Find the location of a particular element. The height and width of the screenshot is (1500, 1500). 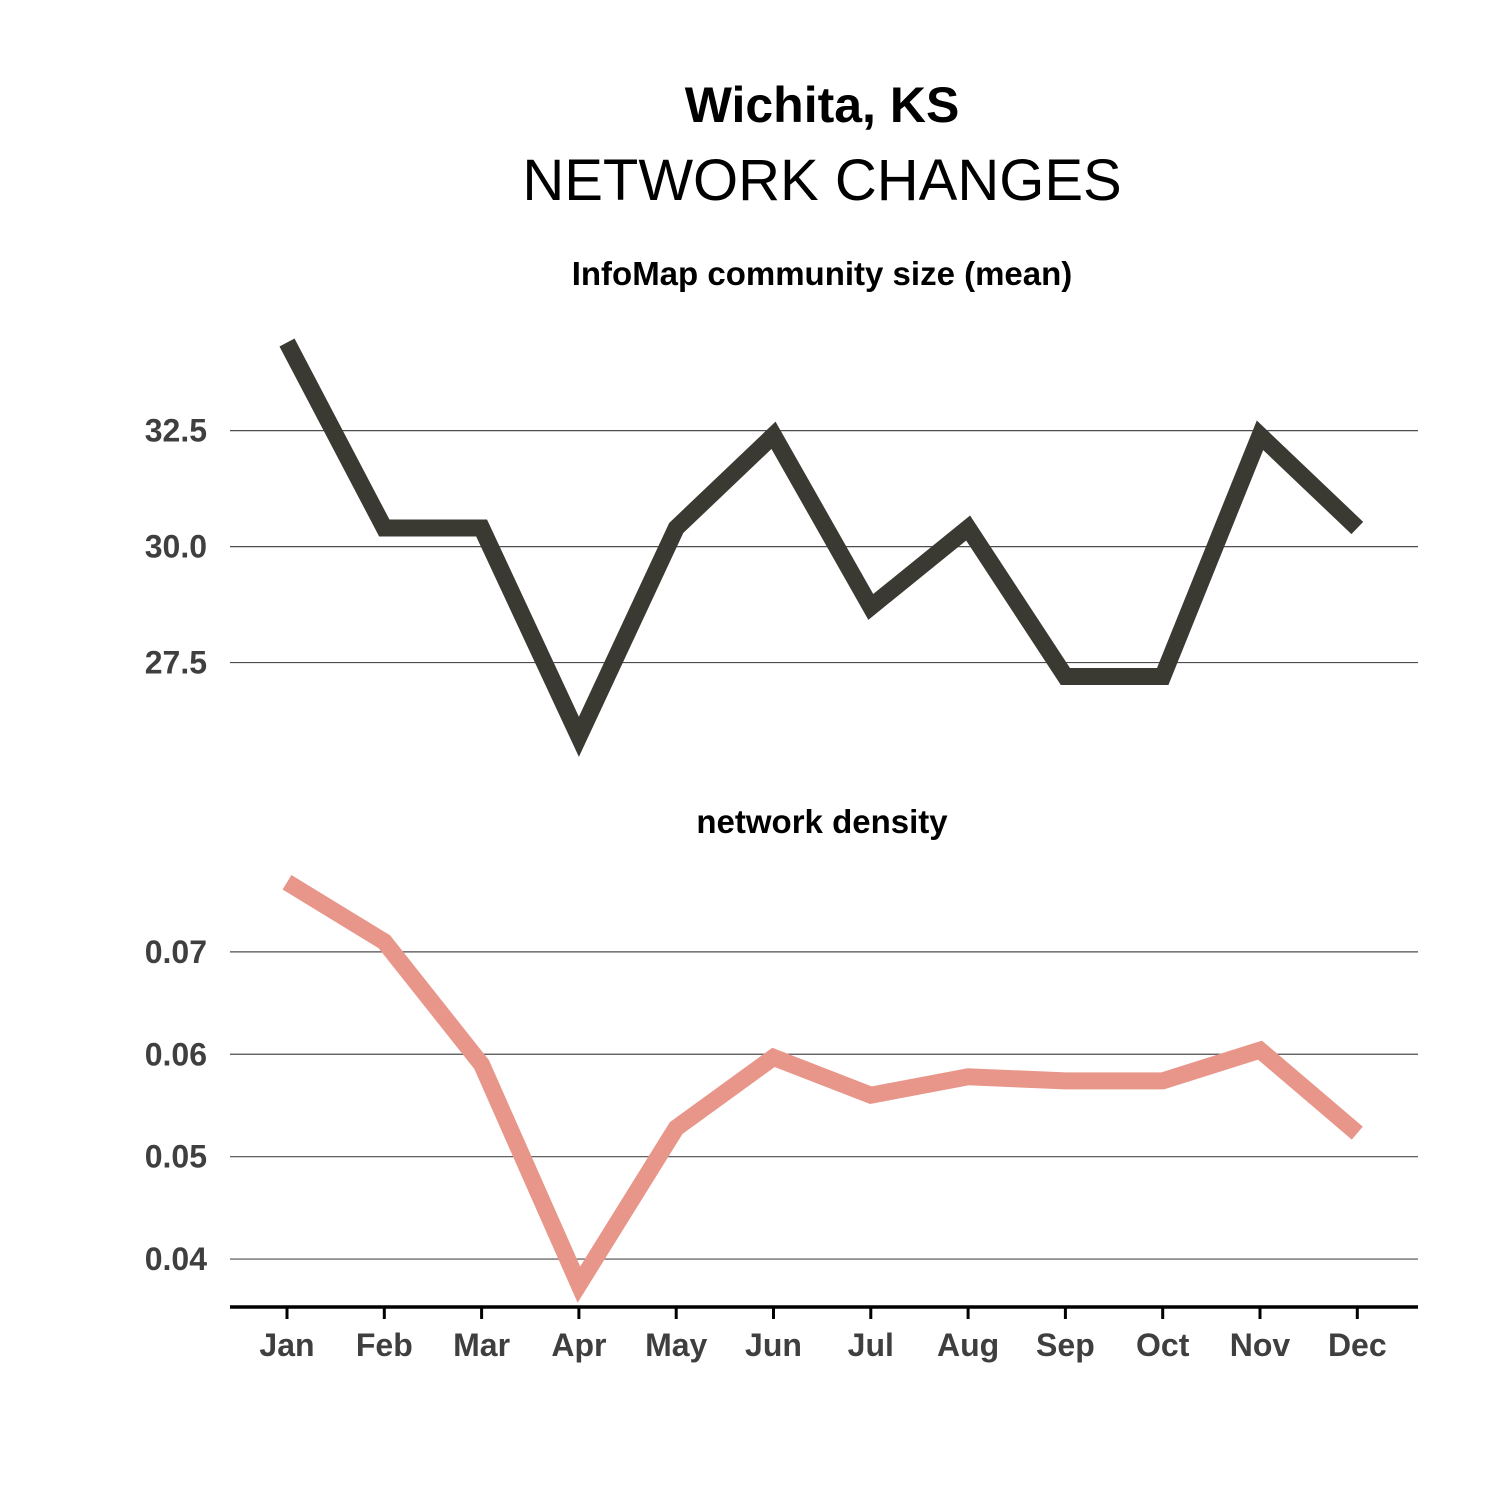

y-tick-label: 0.06 is located at coordinates (176, 1054).